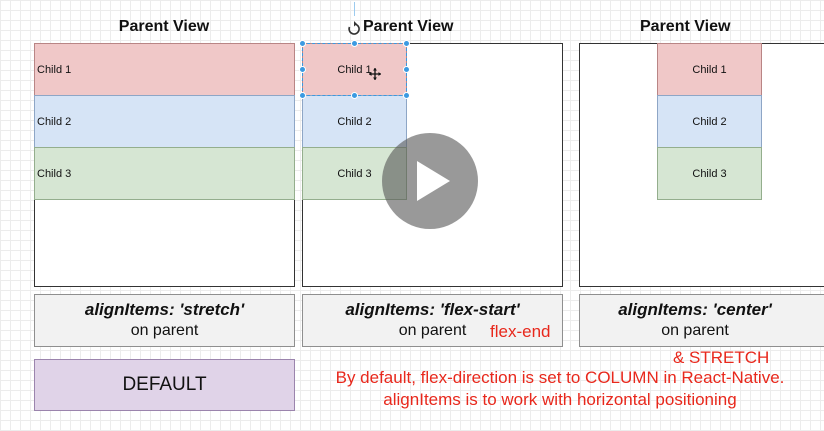 This screenshot has width=824, height=431. I want to click on selection-handle-tm, so click(354, 43).